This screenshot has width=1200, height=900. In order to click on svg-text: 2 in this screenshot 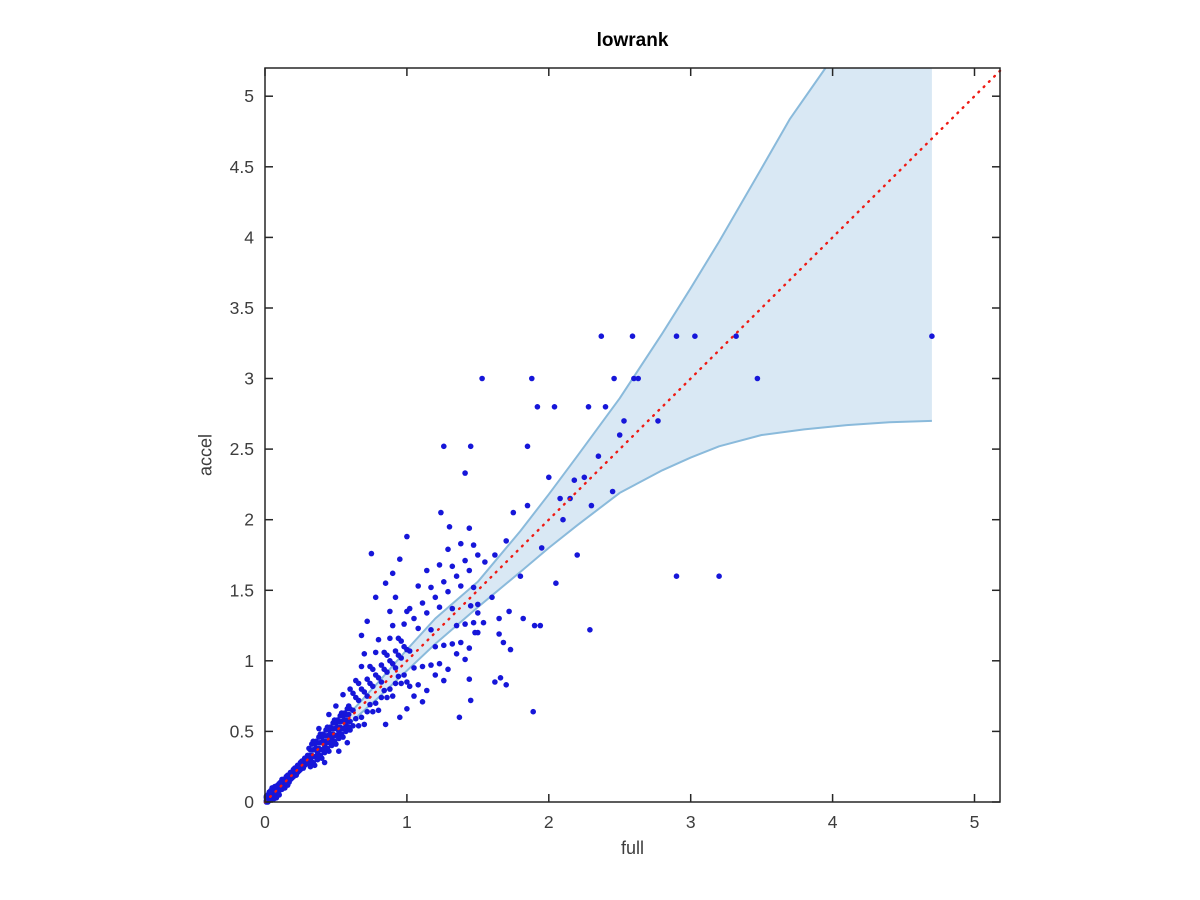, I will do `click(249, 520)`.